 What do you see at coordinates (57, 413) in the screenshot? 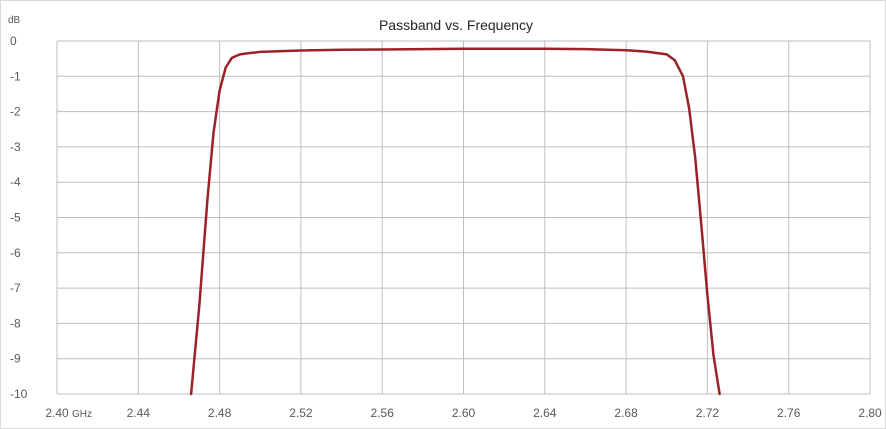
I see `x-tick-label: 2.40` at bounding box center [57, 413].